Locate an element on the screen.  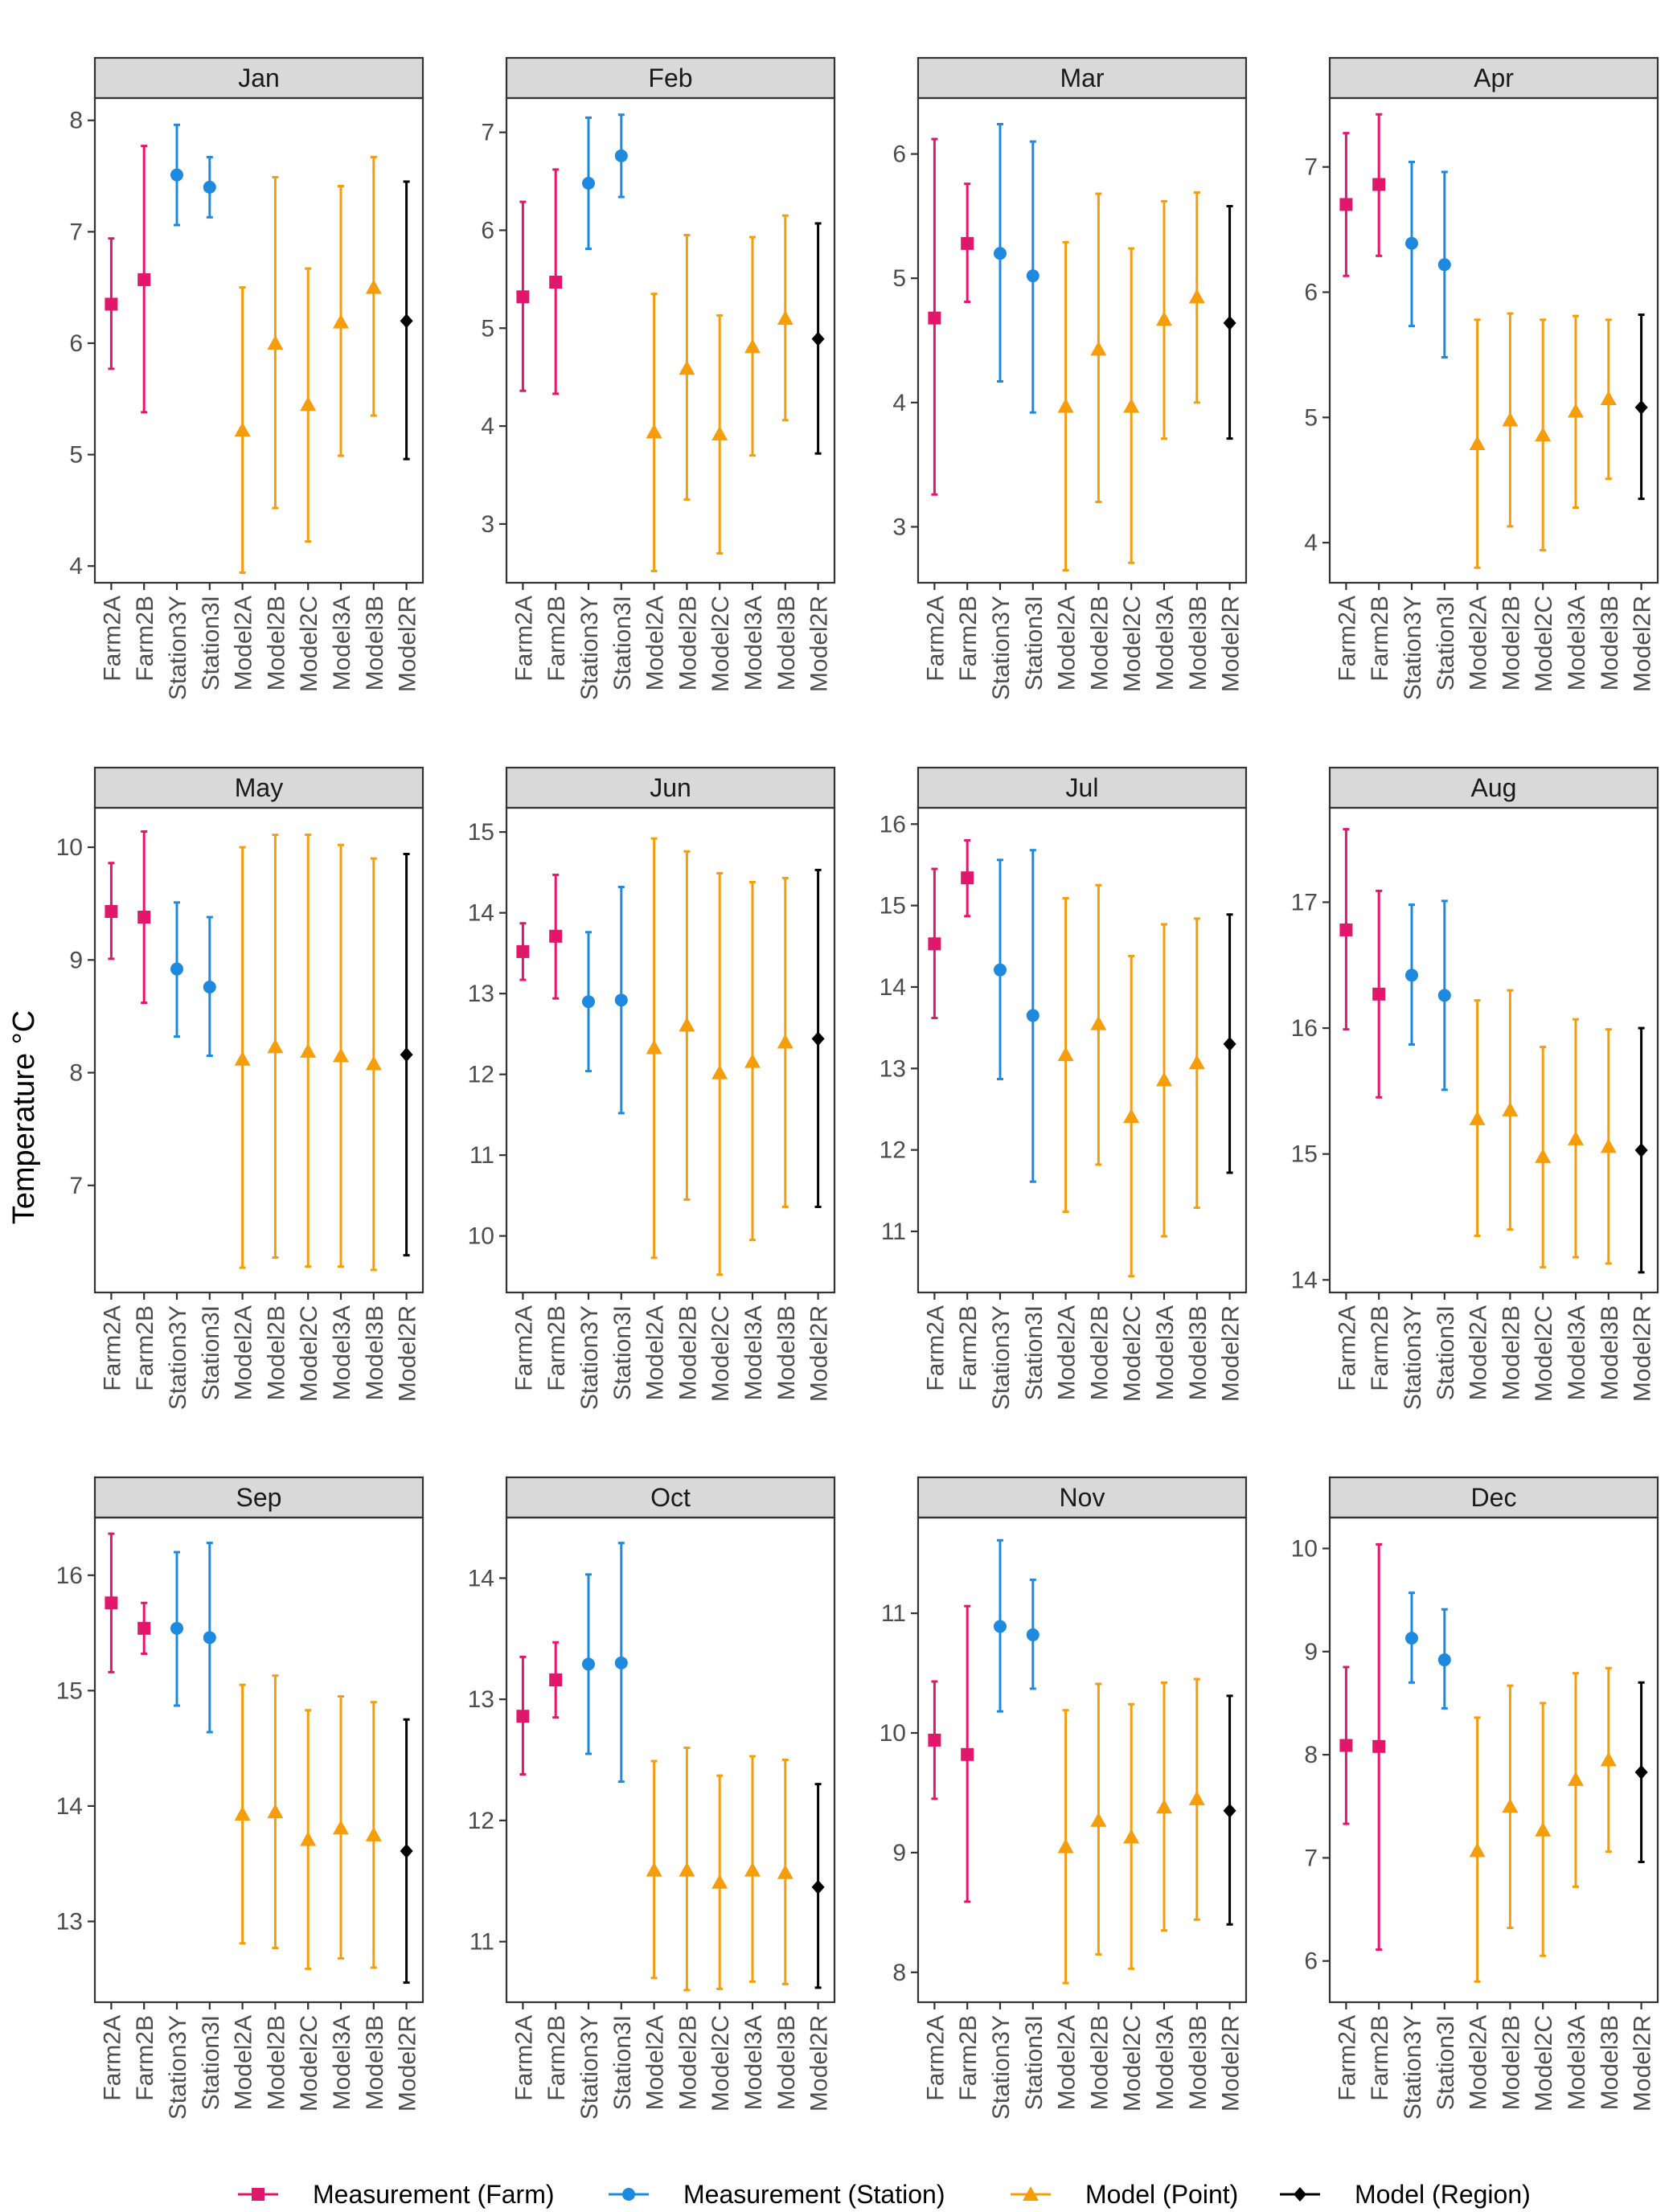
errorbar-model2c is located at coordinates (1131, 1836).